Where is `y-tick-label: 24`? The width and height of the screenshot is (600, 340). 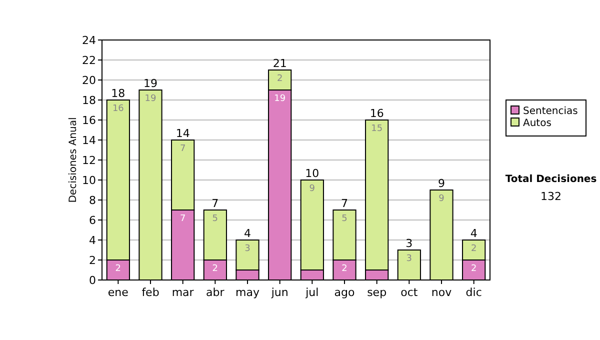 y-tick-label: 24 is located at coordinates (89, 40).